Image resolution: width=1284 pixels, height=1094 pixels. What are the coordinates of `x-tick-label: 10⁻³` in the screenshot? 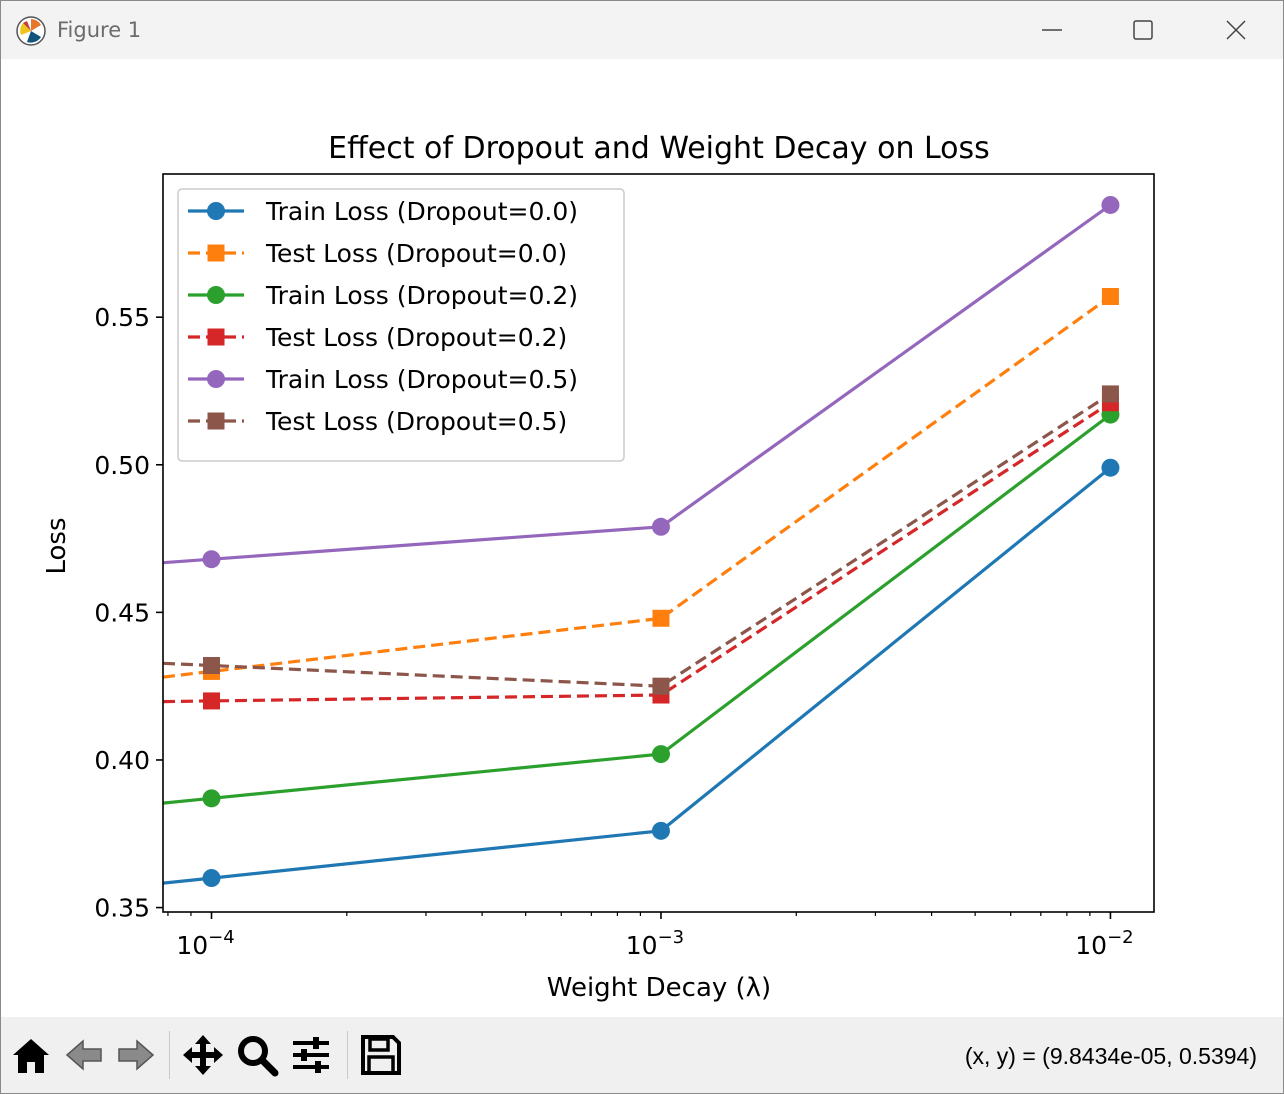 It's located at (655, 943).